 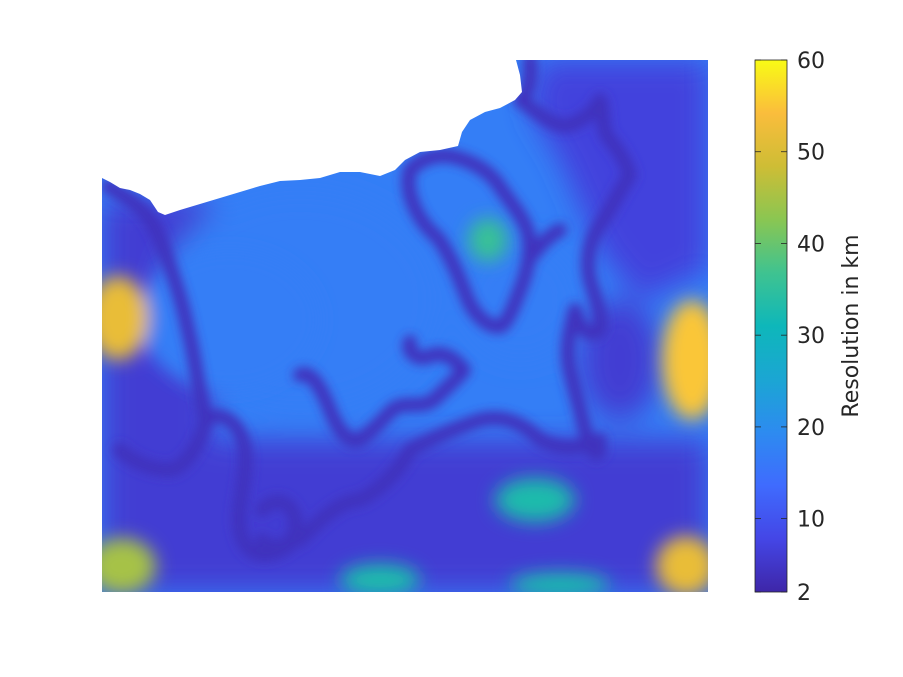 I want to click on masked-region, so click(x=312, y=137).